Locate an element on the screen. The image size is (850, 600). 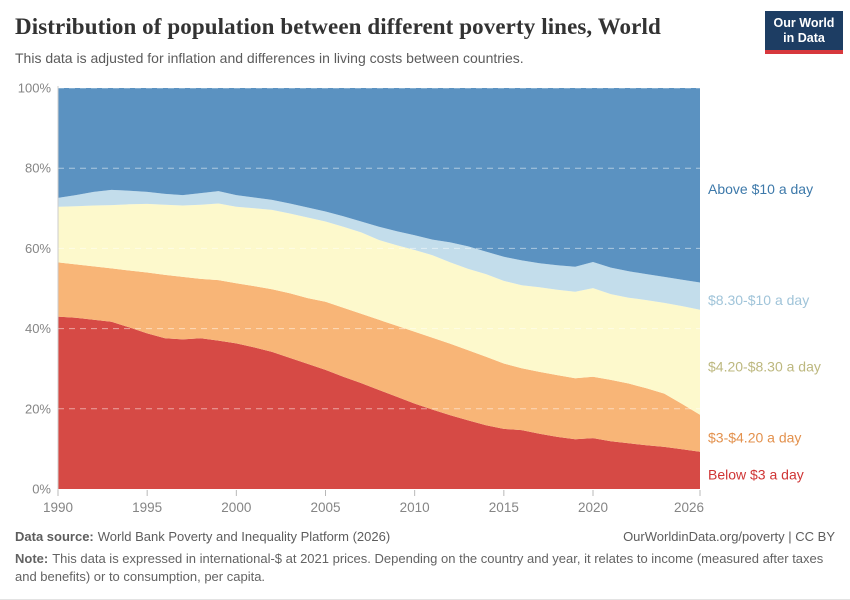
legend-label-below-3-a-day: Below $3 a day is located at coordinates (756, 474).